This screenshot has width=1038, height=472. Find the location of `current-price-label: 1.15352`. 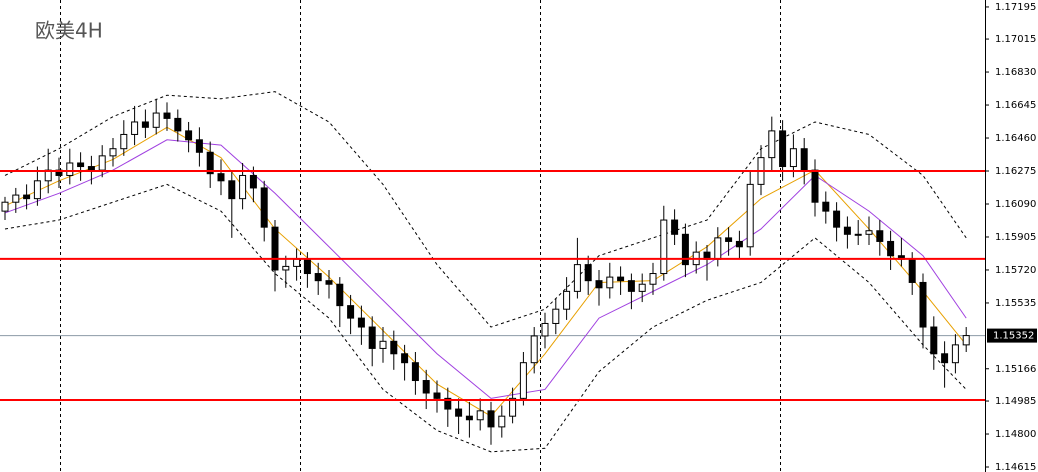

current-price-label: 1.15352 is located at coordinates (1013, 336).